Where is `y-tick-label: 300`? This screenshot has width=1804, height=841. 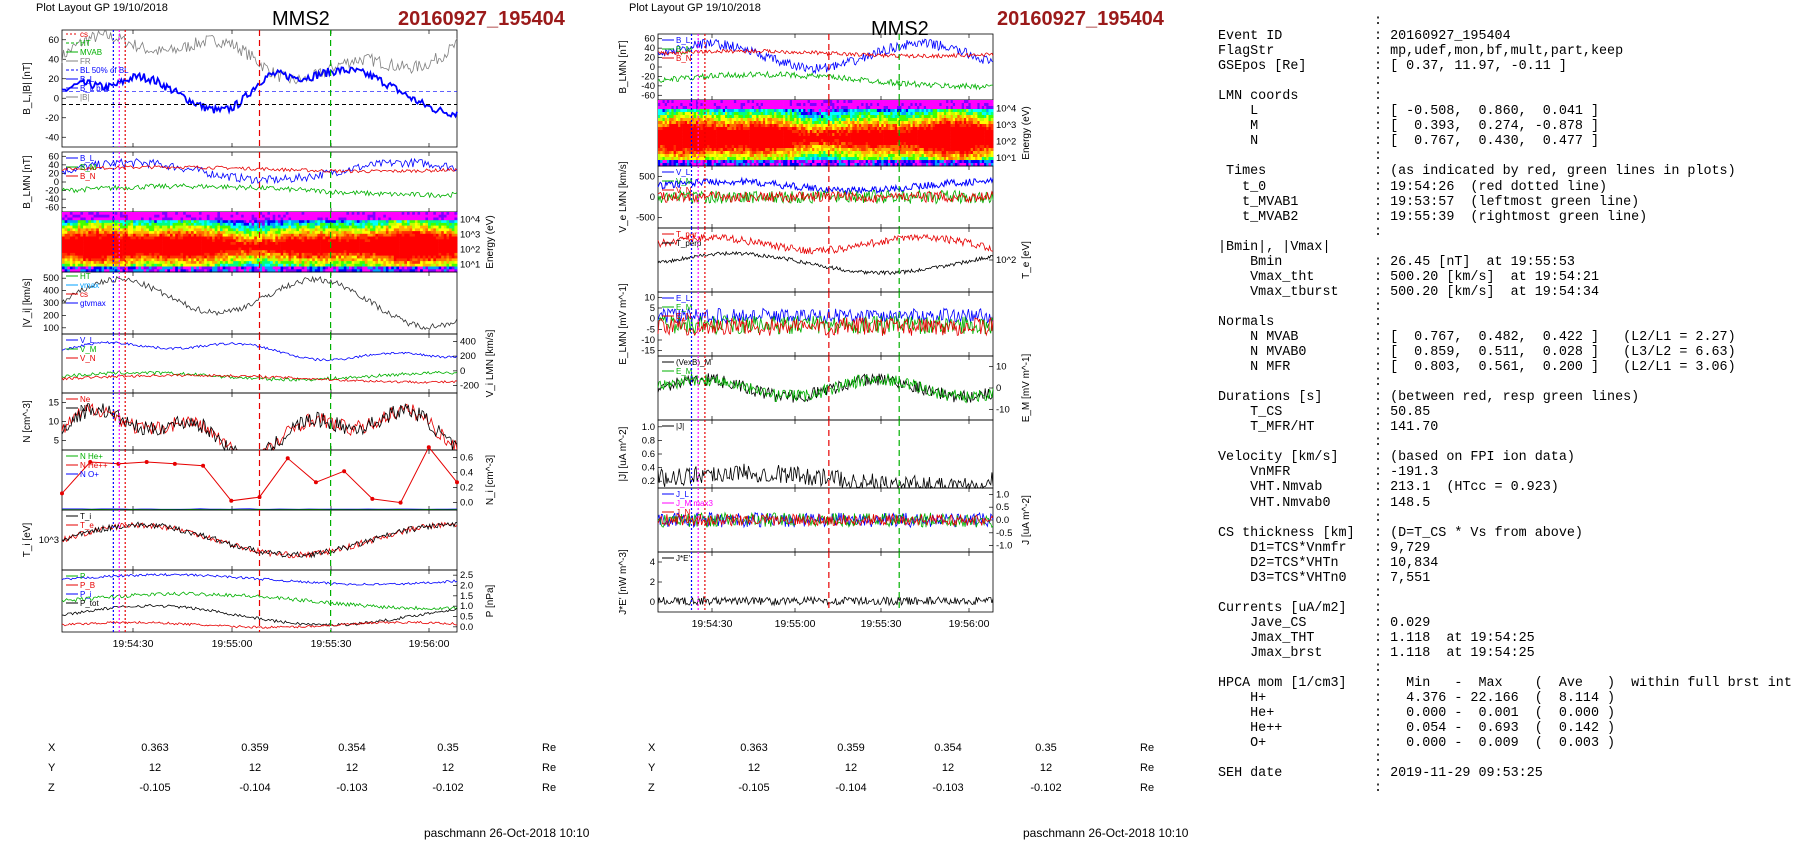 y-tick-label: 300 is located at coordinates (51, 303).